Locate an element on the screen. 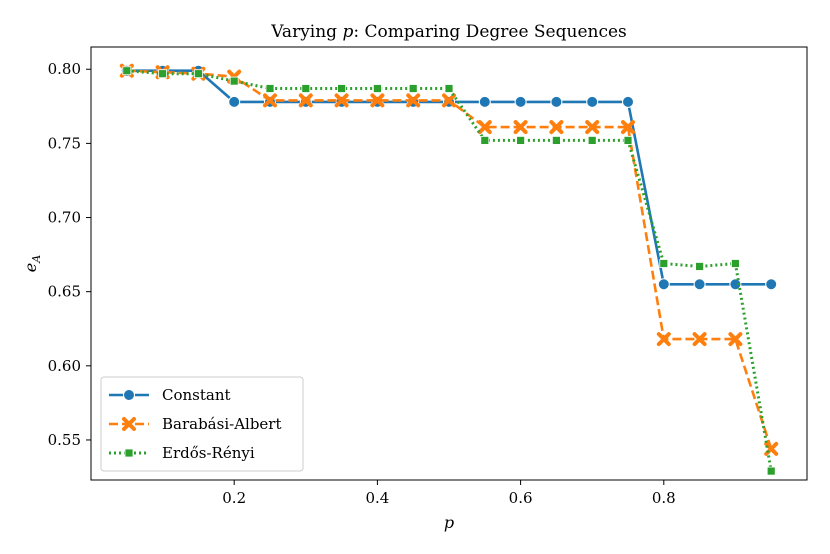  legend-label: Constant is located at coordinates (196, 395).